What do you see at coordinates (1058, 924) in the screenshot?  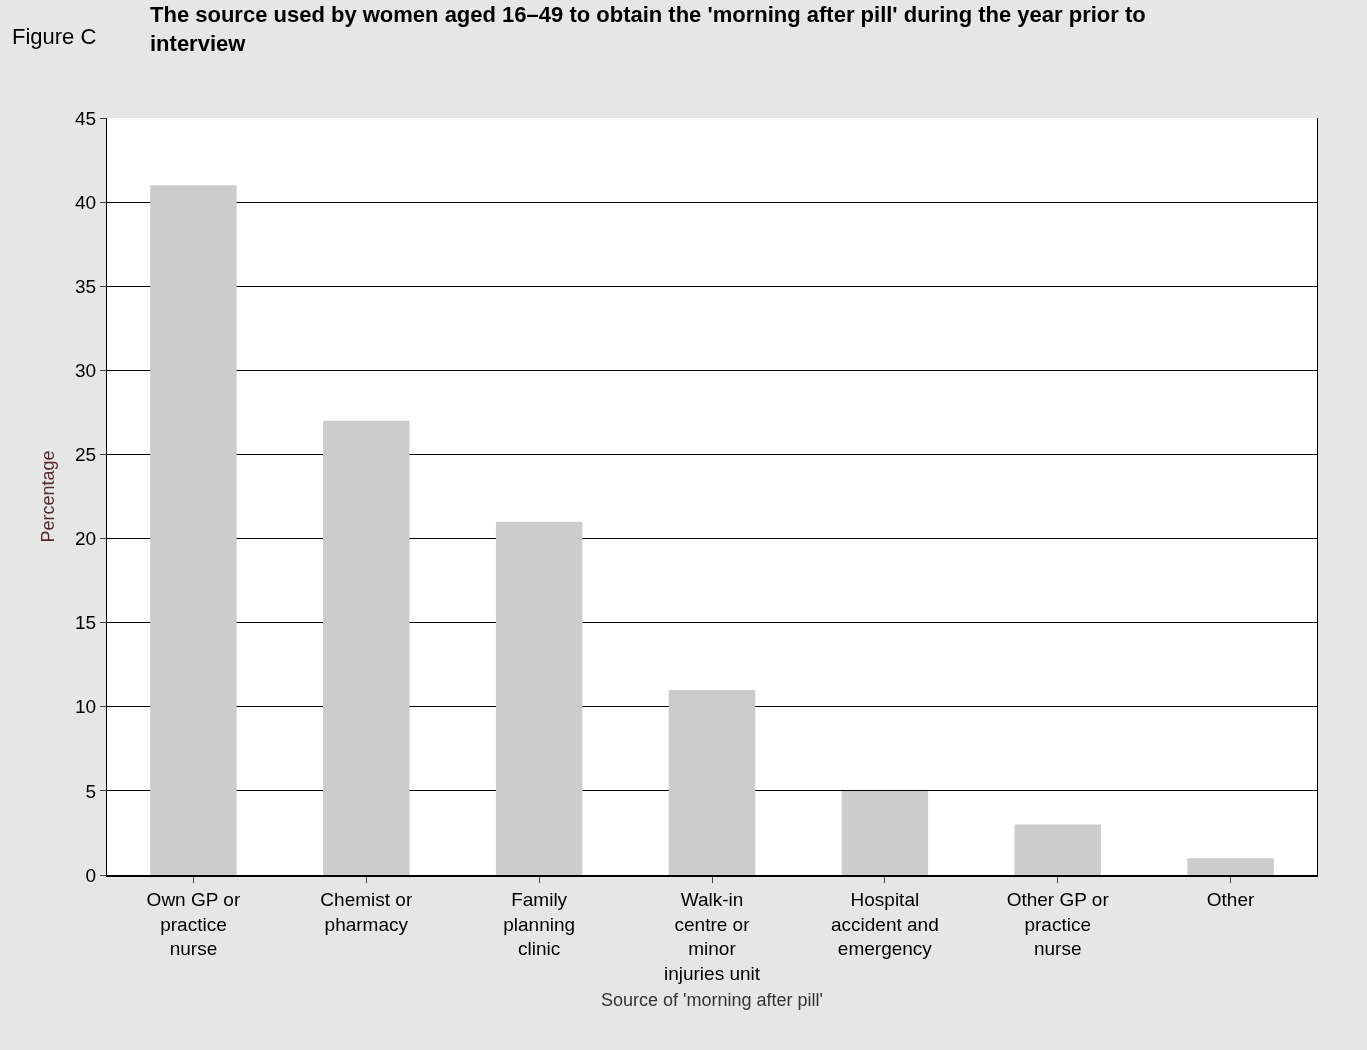 I see `x-tick-label: Other GP or practice nurse` at bounding box center [1058, 924].